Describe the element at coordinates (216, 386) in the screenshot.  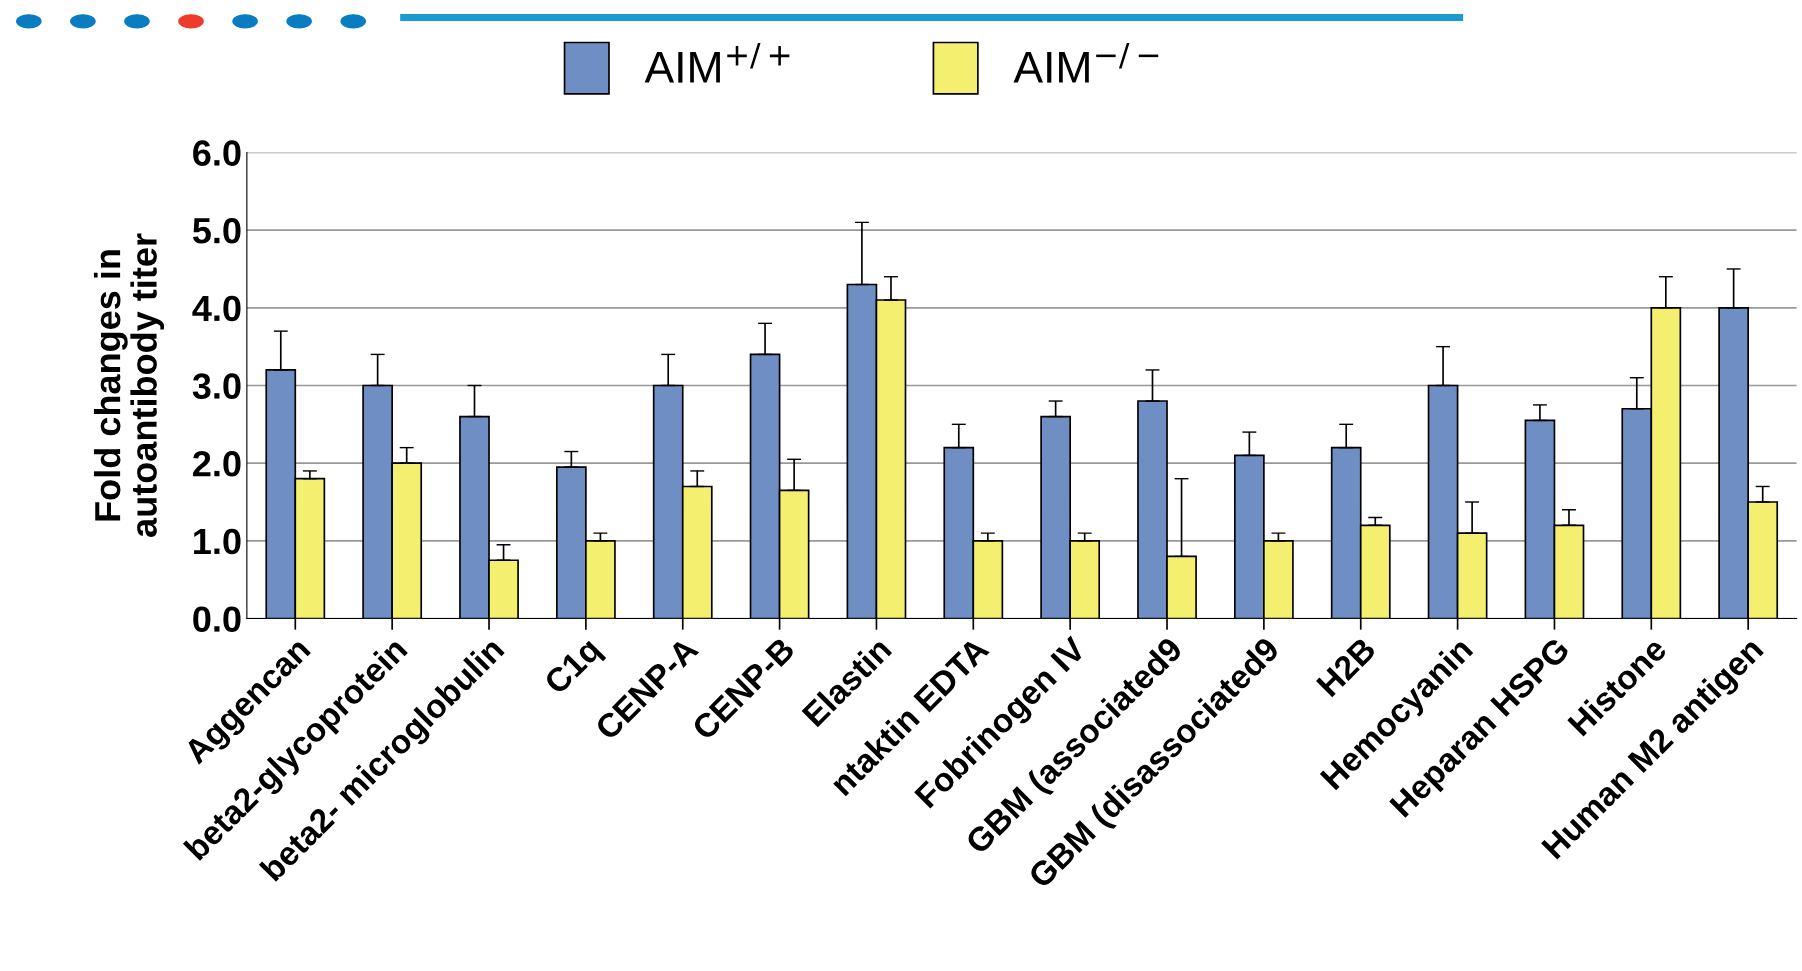
I see `y-tick-label: 3.0` at that location.